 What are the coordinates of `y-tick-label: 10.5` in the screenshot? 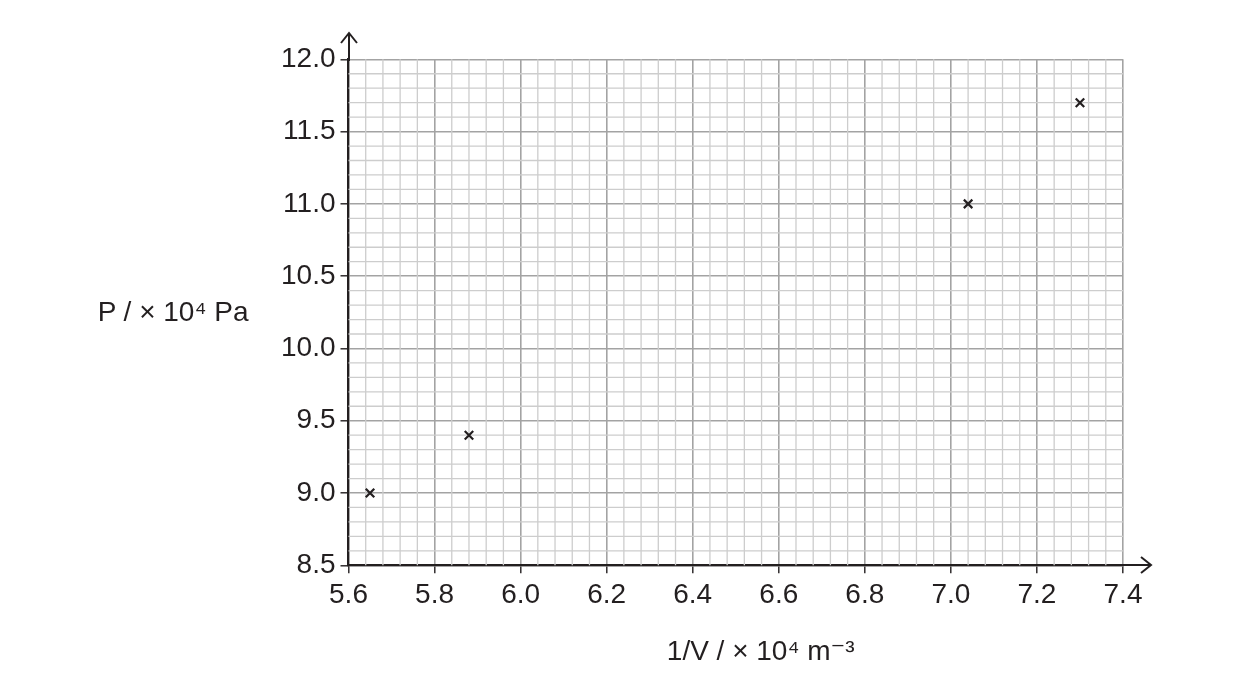 It's located at (308, 274).